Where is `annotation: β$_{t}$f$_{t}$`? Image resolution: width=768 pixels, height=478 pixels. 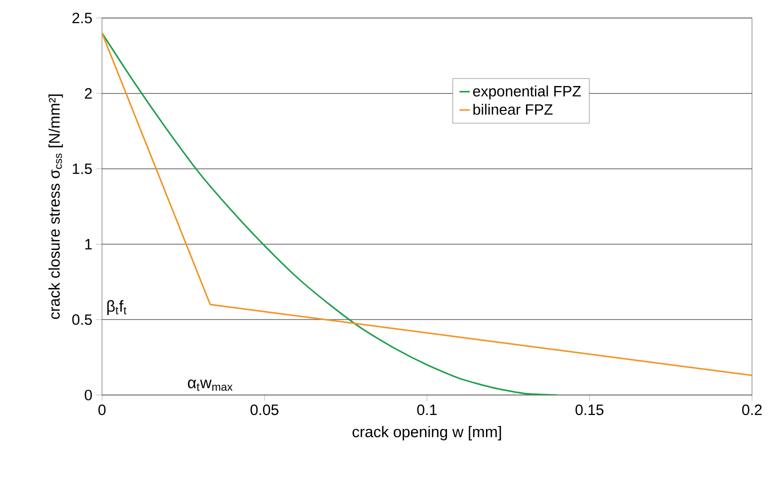
annotation: β$_{t}$f$_{t}$ is located at coordinates (116, 307).